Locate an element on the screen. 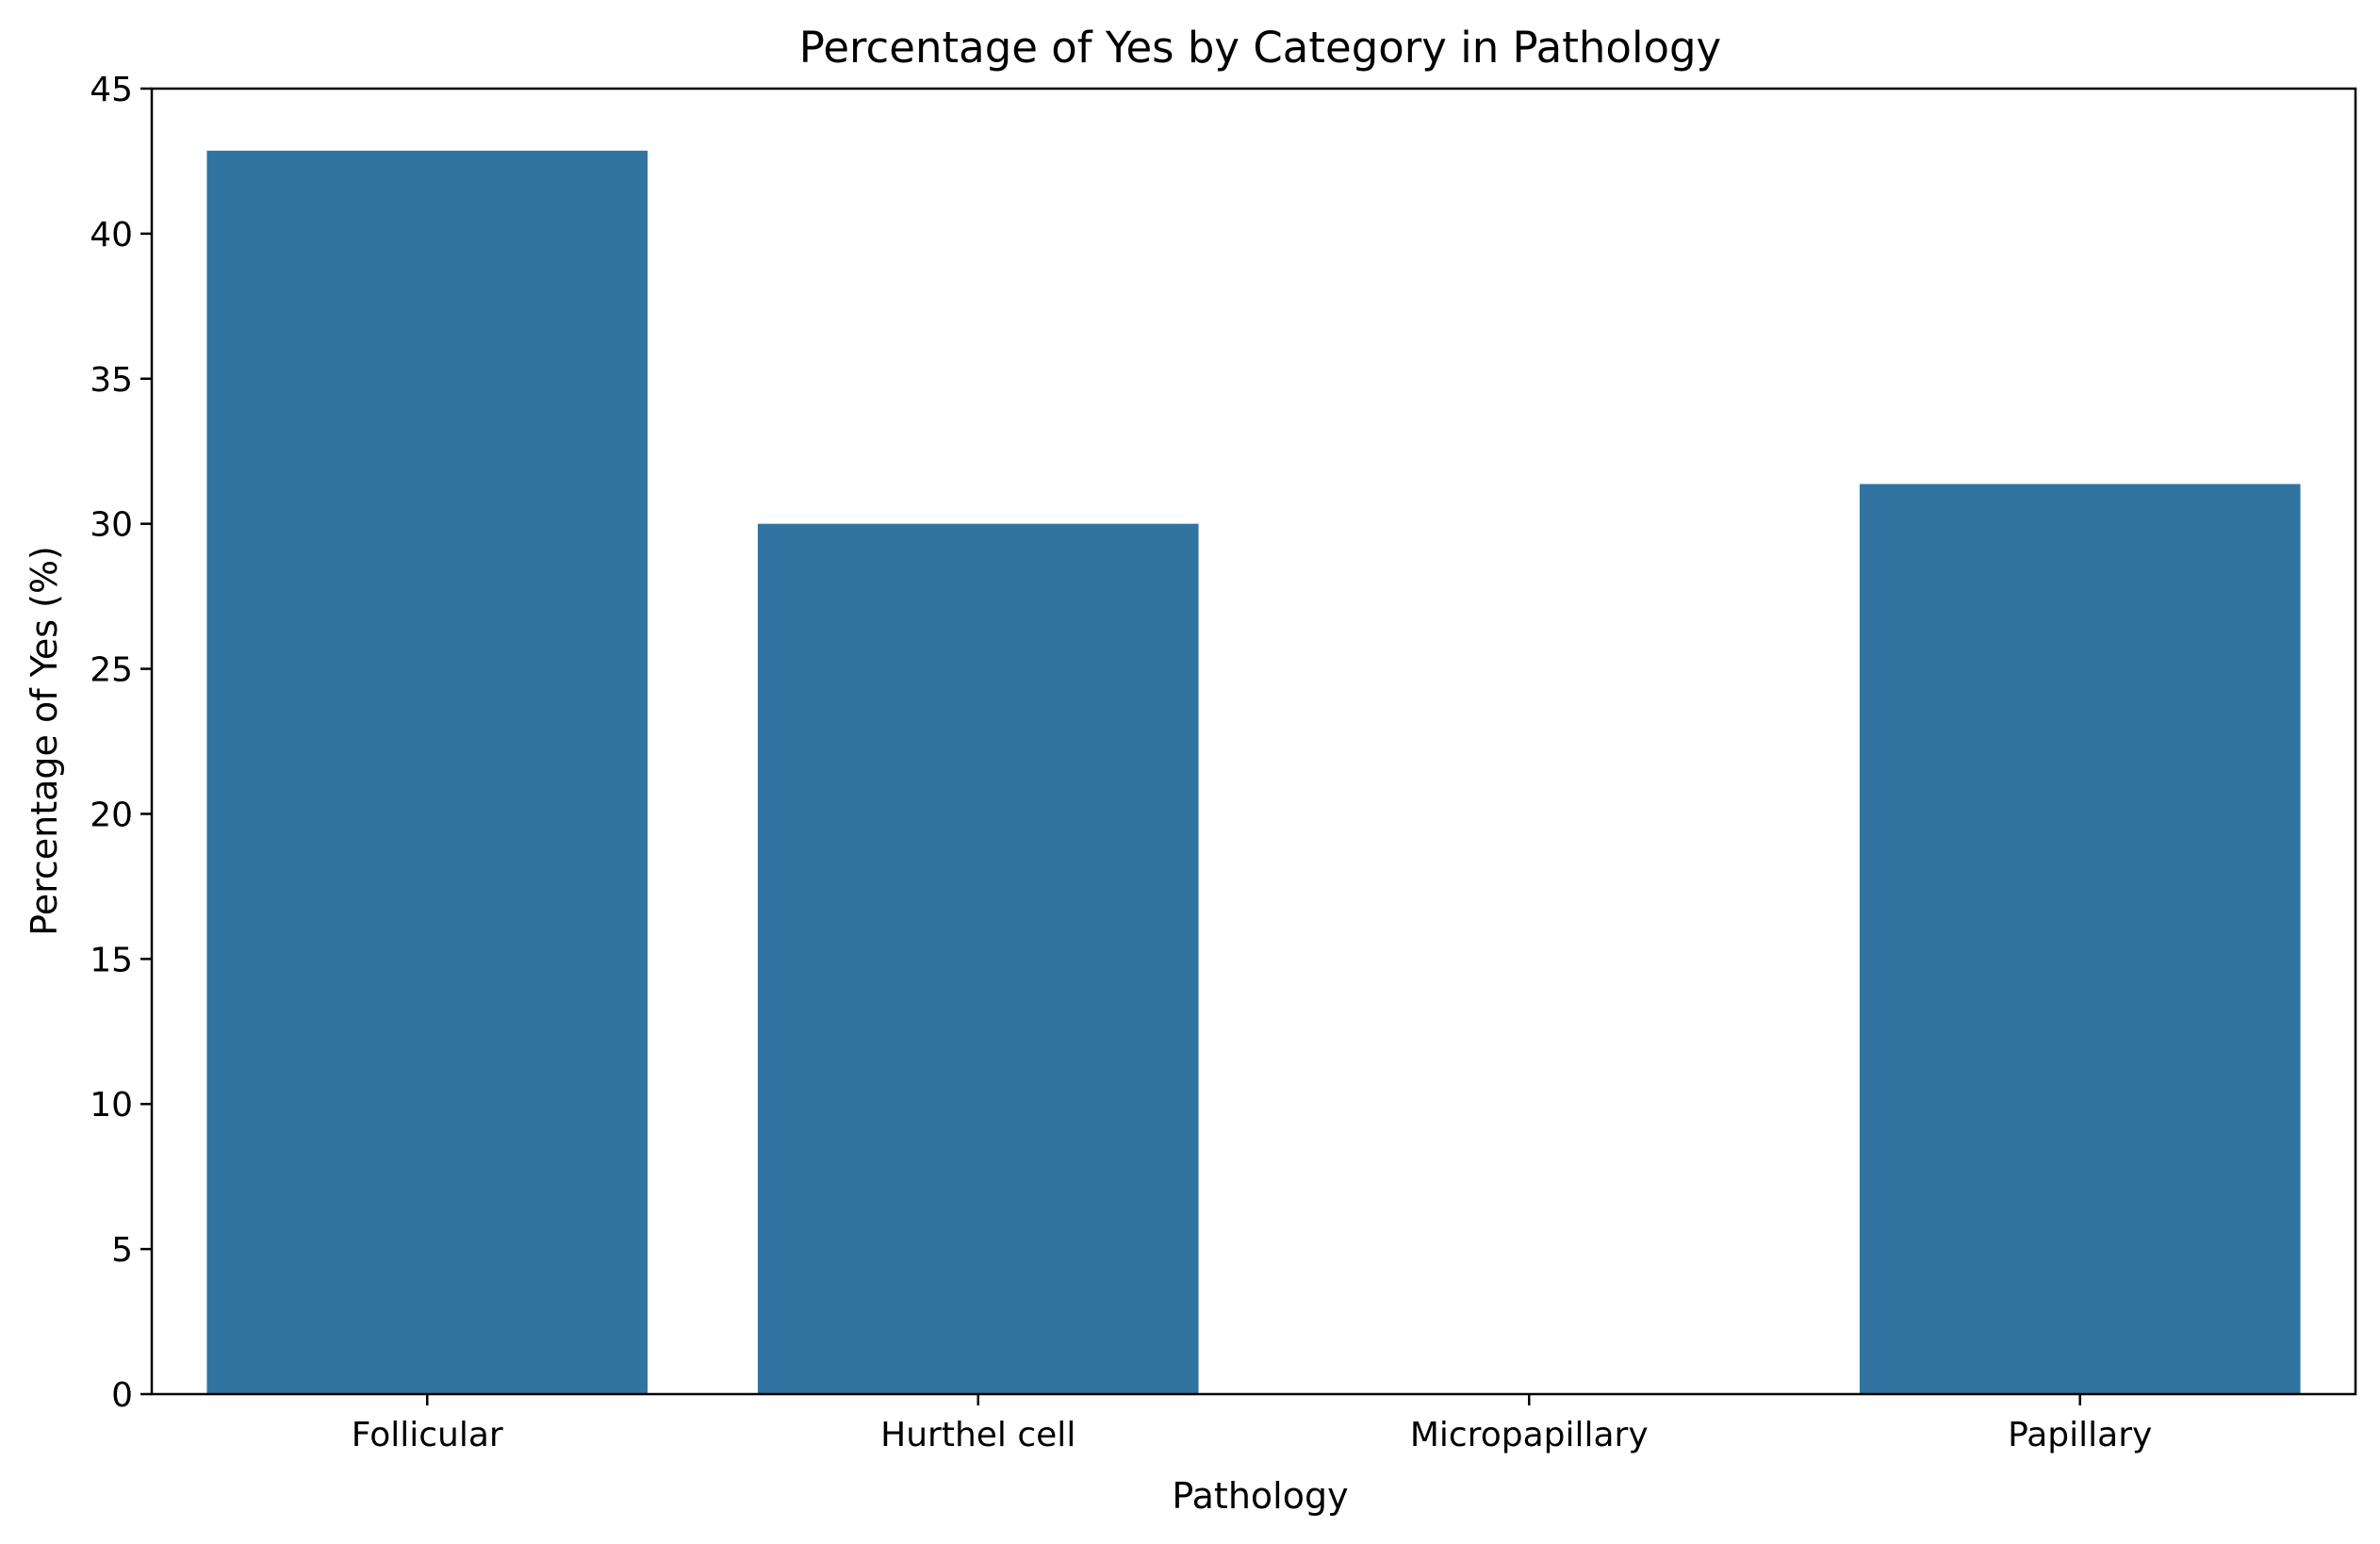 This screenshot has width=2380, height=1544. y-axis-ticks: 0 5 10 15 20 25 30 35 40 45 is located at coordinates (121, 743).